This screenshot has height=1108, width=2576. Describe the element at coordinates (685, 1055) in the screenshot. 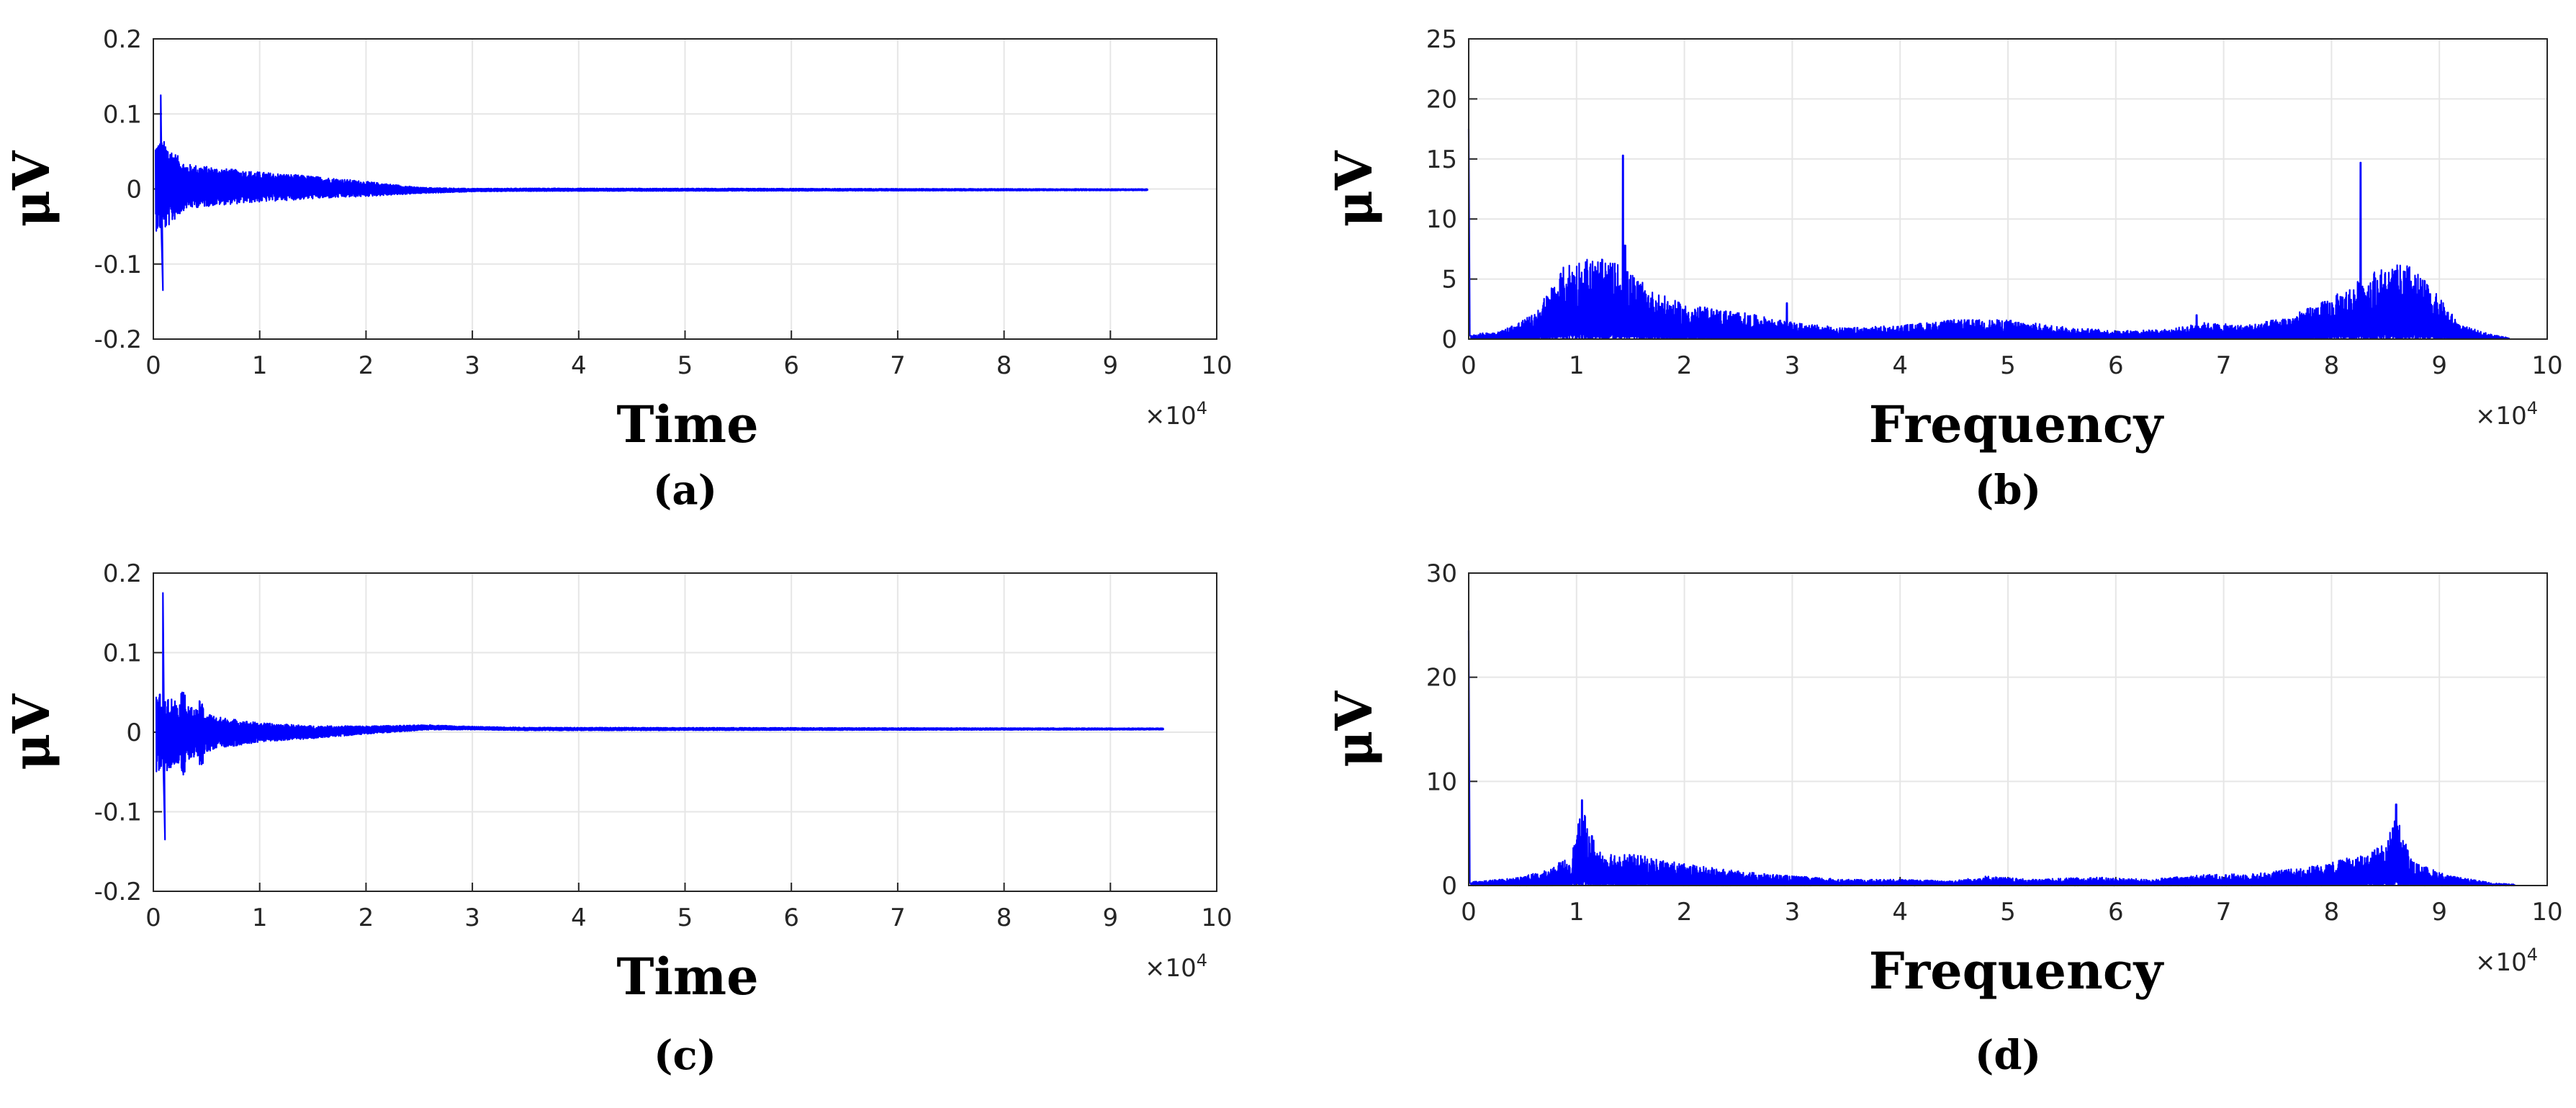

I see `panel-label: (c)` at that location.